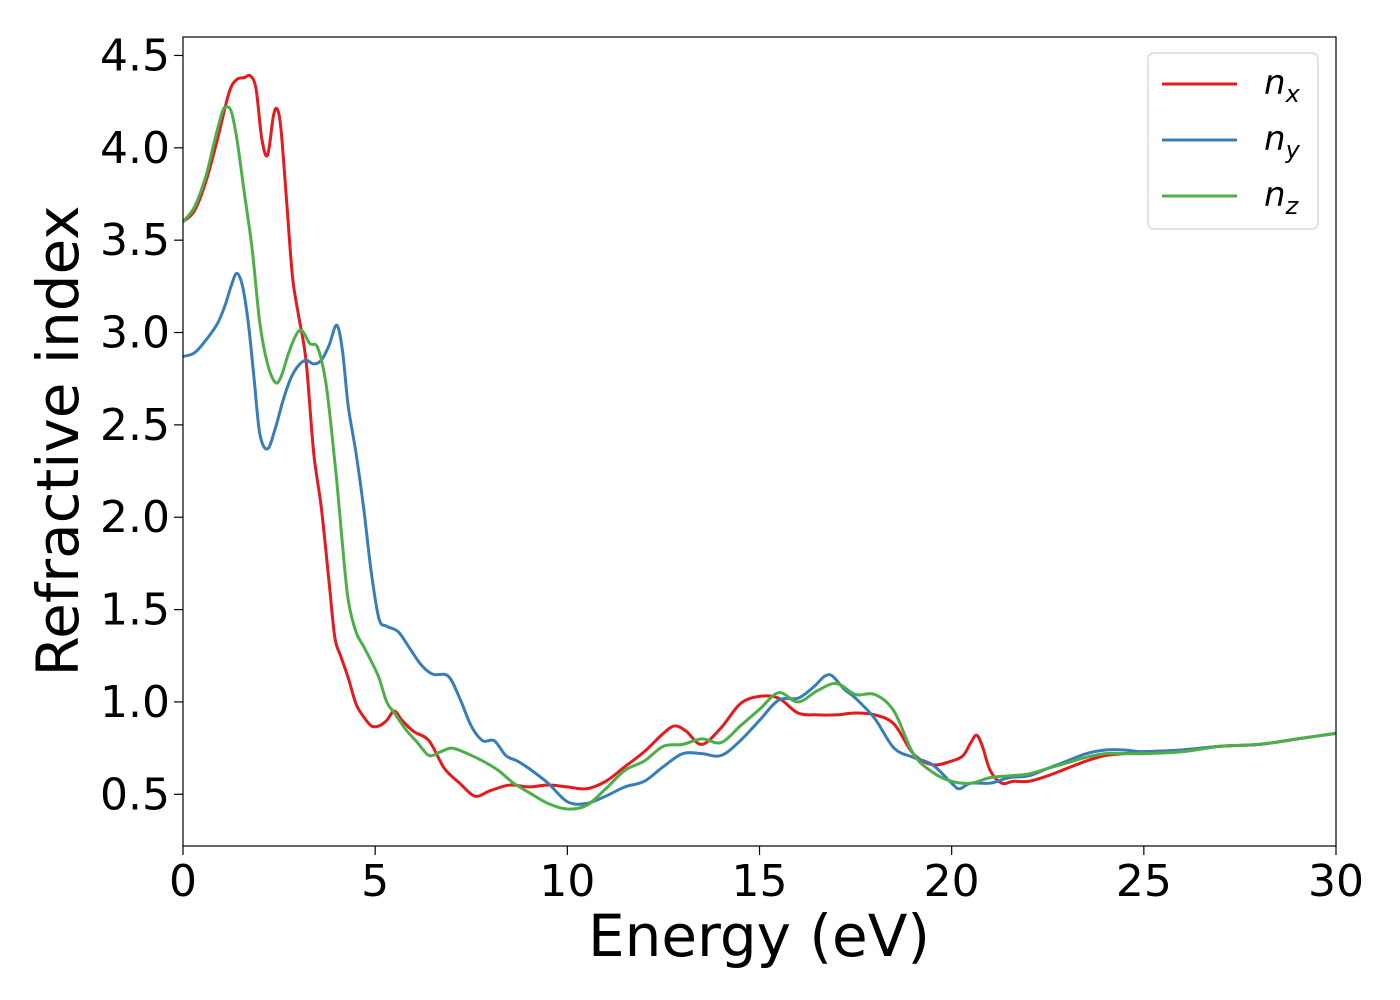 This screenshot has height=1000, width=1400. What do you see at coordinates (135, 794) in the screenshot?
I see `y-tick-label: 0.5` at bounding box center [135, 794].